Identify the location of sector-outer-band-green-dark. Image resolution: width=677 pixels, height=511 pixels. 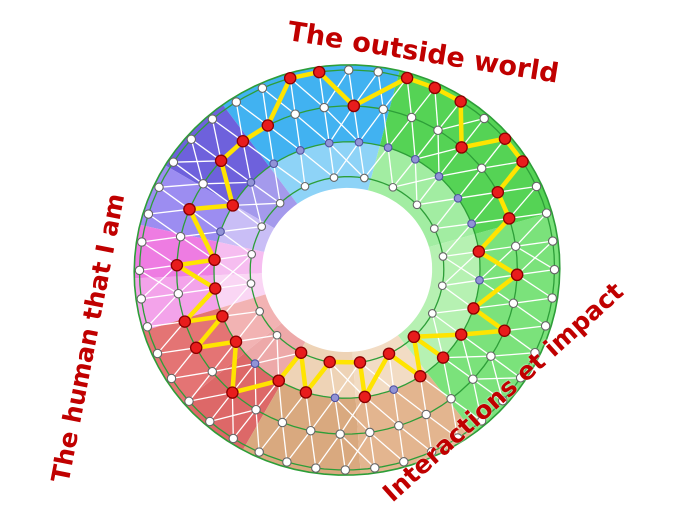
(465, 152).